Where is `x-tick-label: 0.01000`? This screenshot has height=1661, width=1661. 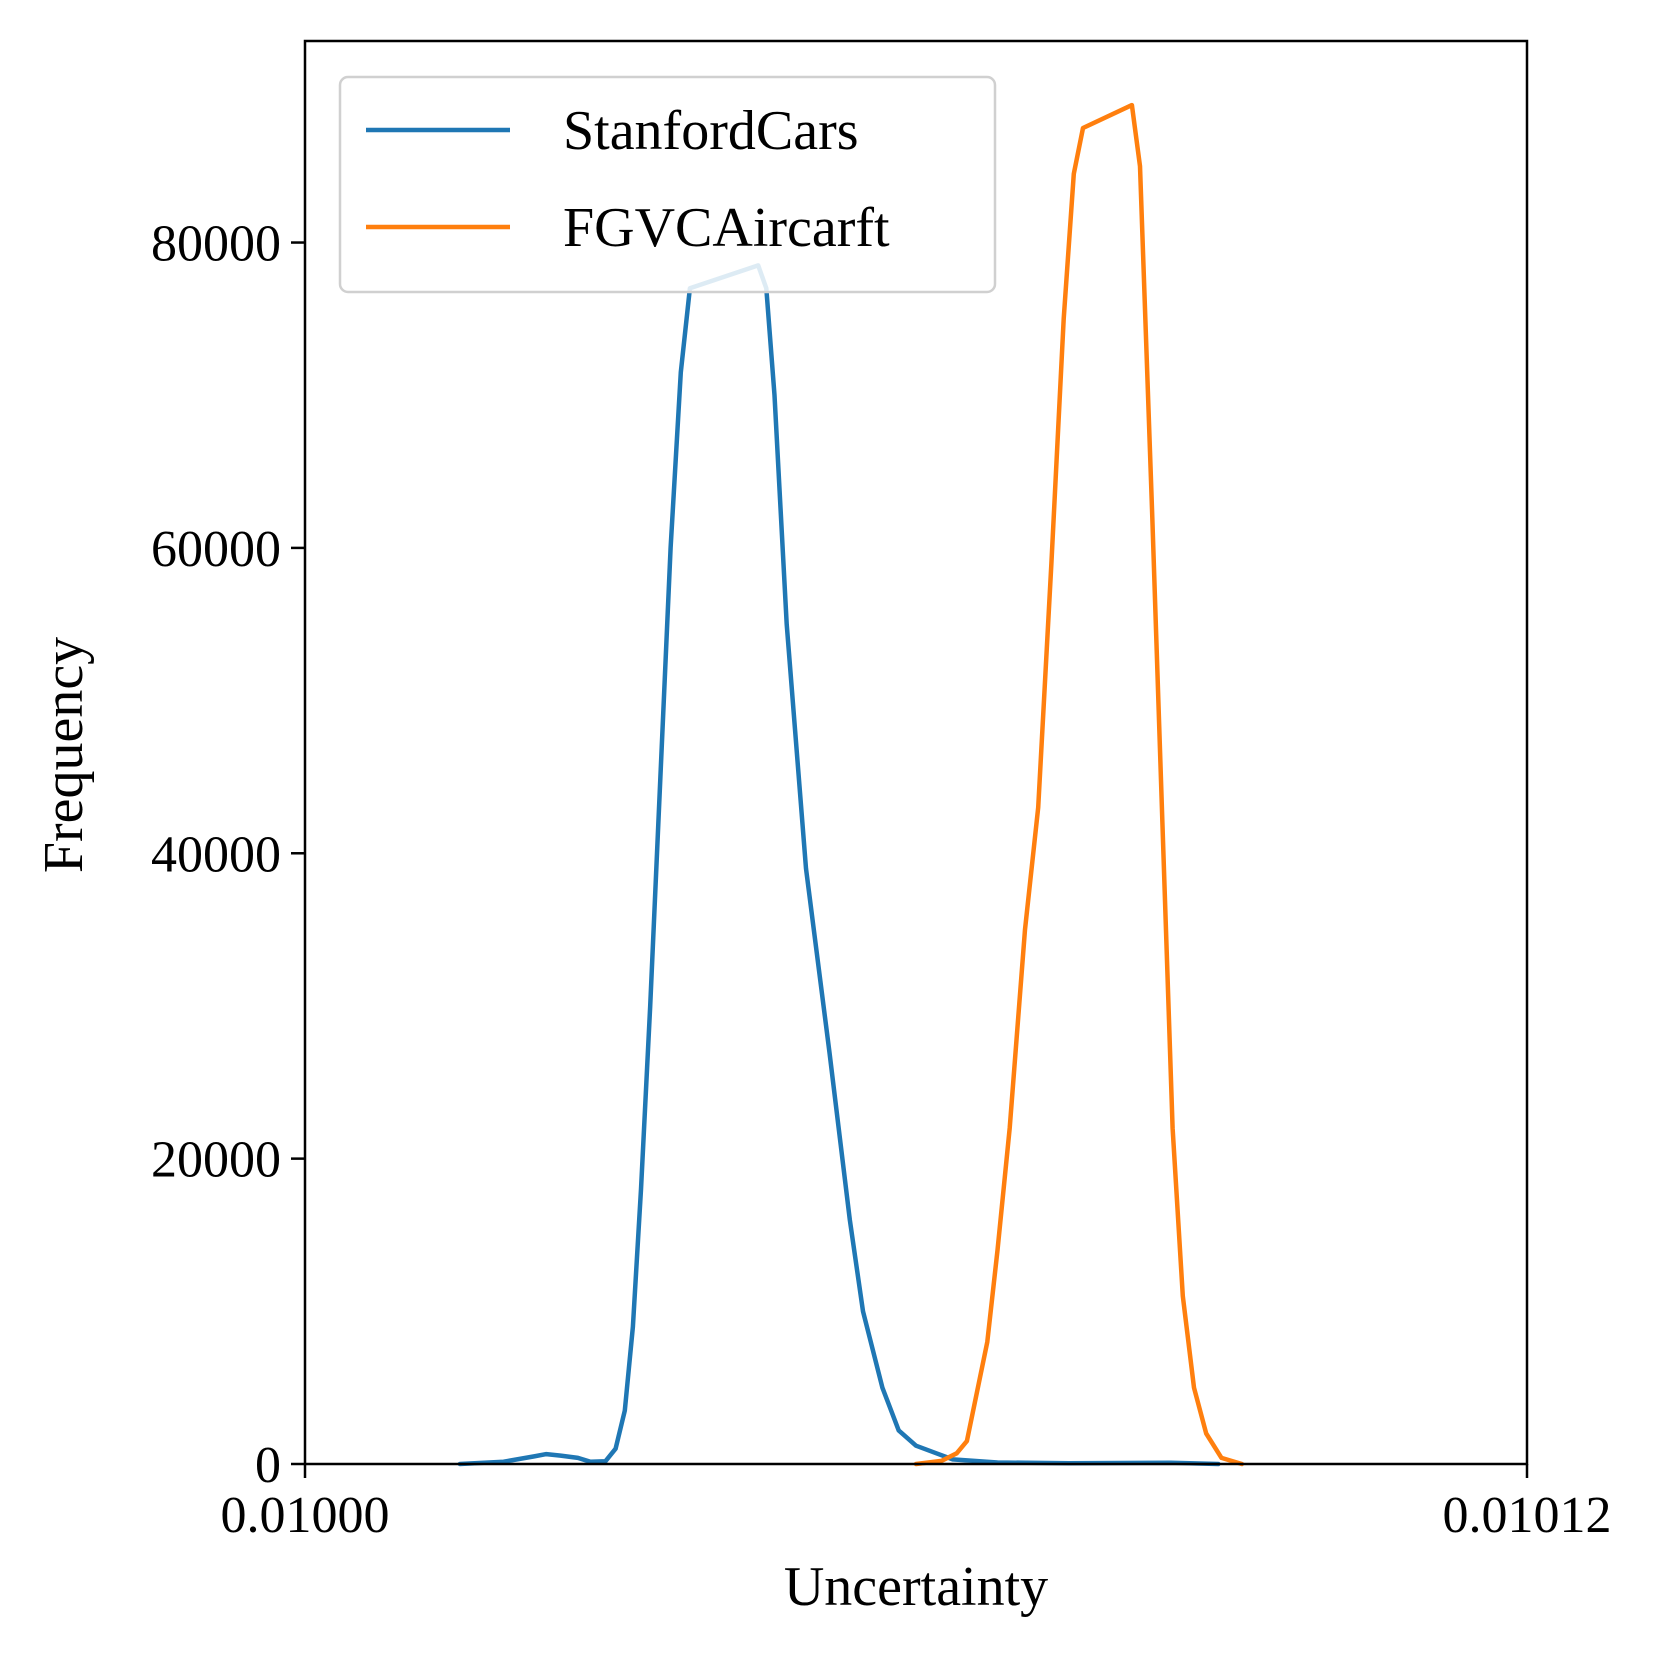
x-tick-label: 0.01000 is located at coordinates (305, 1515).